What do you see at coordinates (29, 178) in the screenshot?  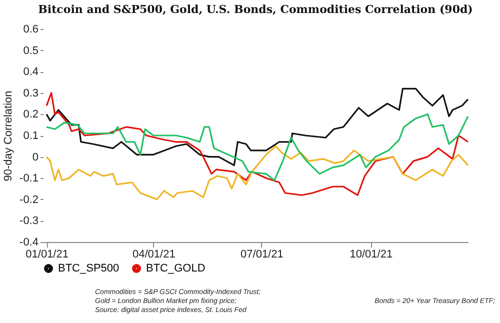 I see `y-tick-label: -0.1` at bounding box center [29, 178].